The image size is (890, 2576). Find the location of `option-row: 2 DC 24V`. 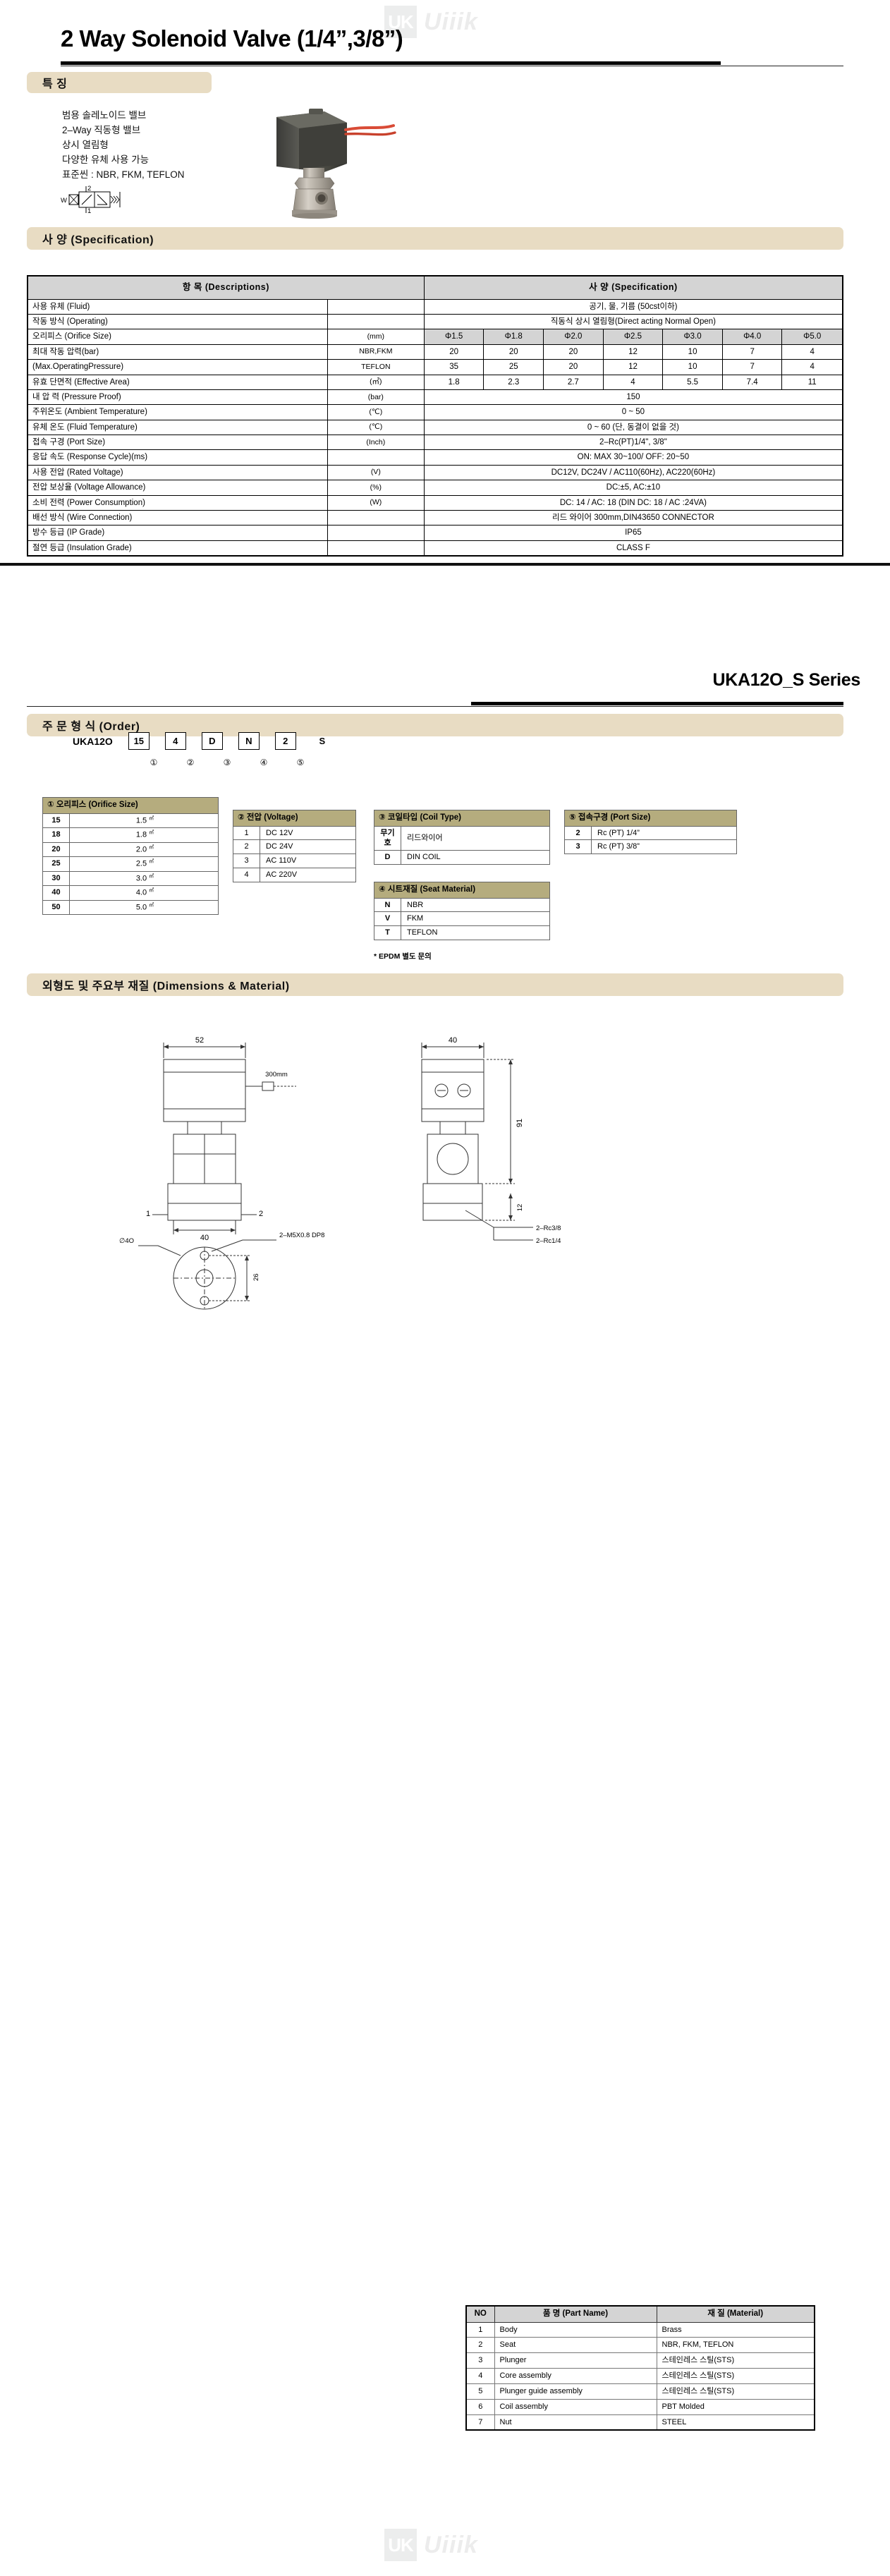

option-row: 2 DC 24V is located at coordinates (294, 847).